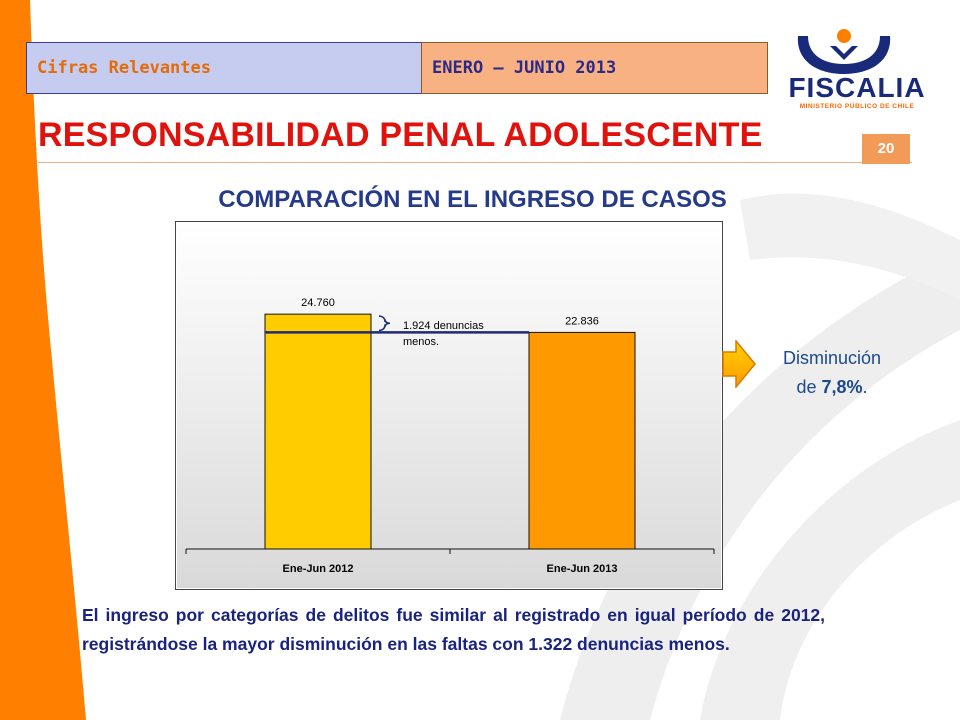  I want to click on category-label-1: Ene-Jun 2012, so click(318, 569).